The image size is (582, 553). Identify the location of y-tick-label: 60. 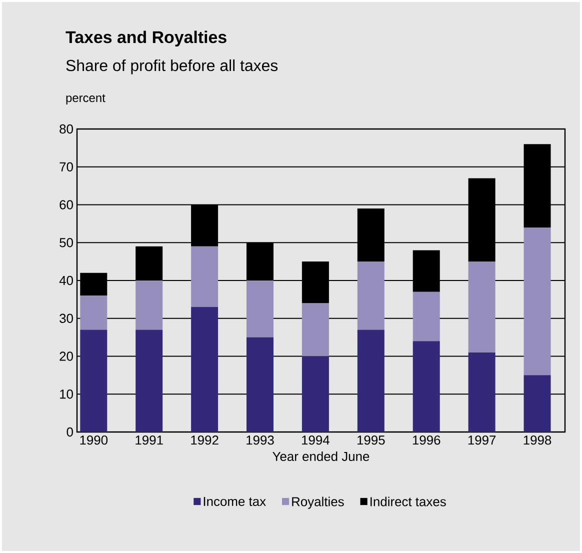
(66, 205).